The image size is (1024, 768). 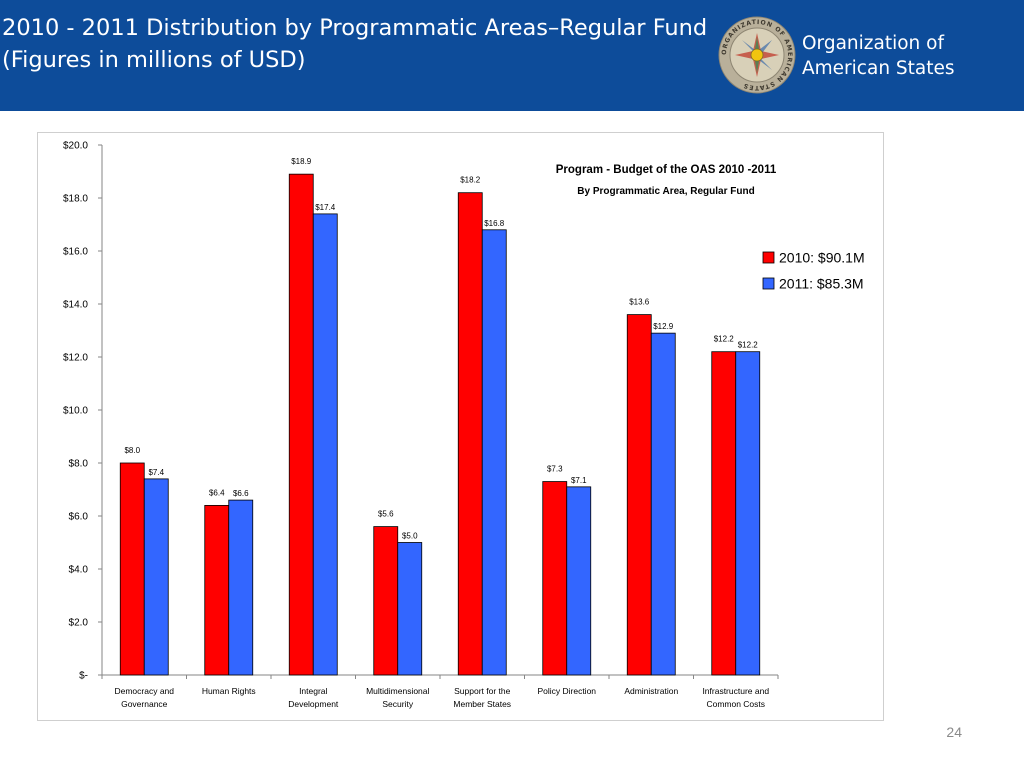 What do you see at coordinates (75, 252) in the screenshot?
I see `y-tick-label: $16.0` at bounding box center [75, 252].